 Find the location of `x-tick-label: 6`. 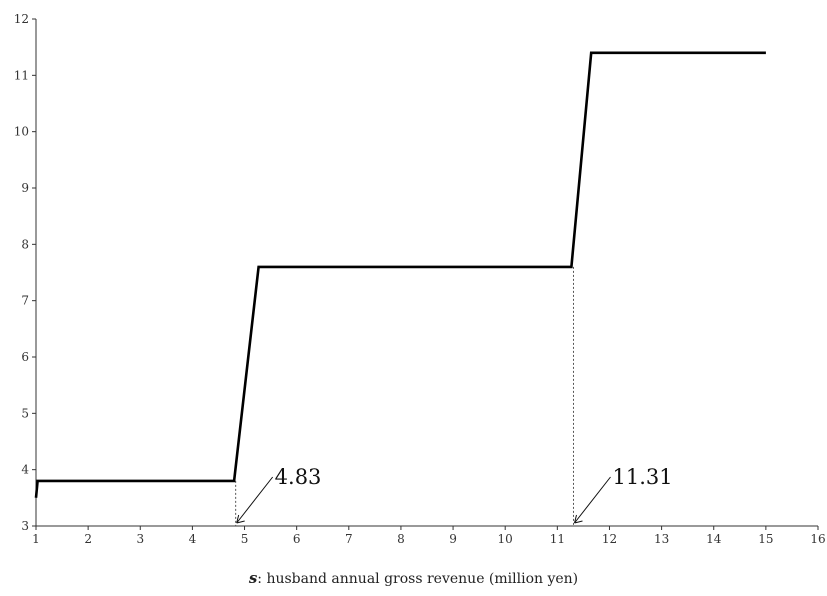

x-tick-label: 6 is located at coordinates (297, 539).